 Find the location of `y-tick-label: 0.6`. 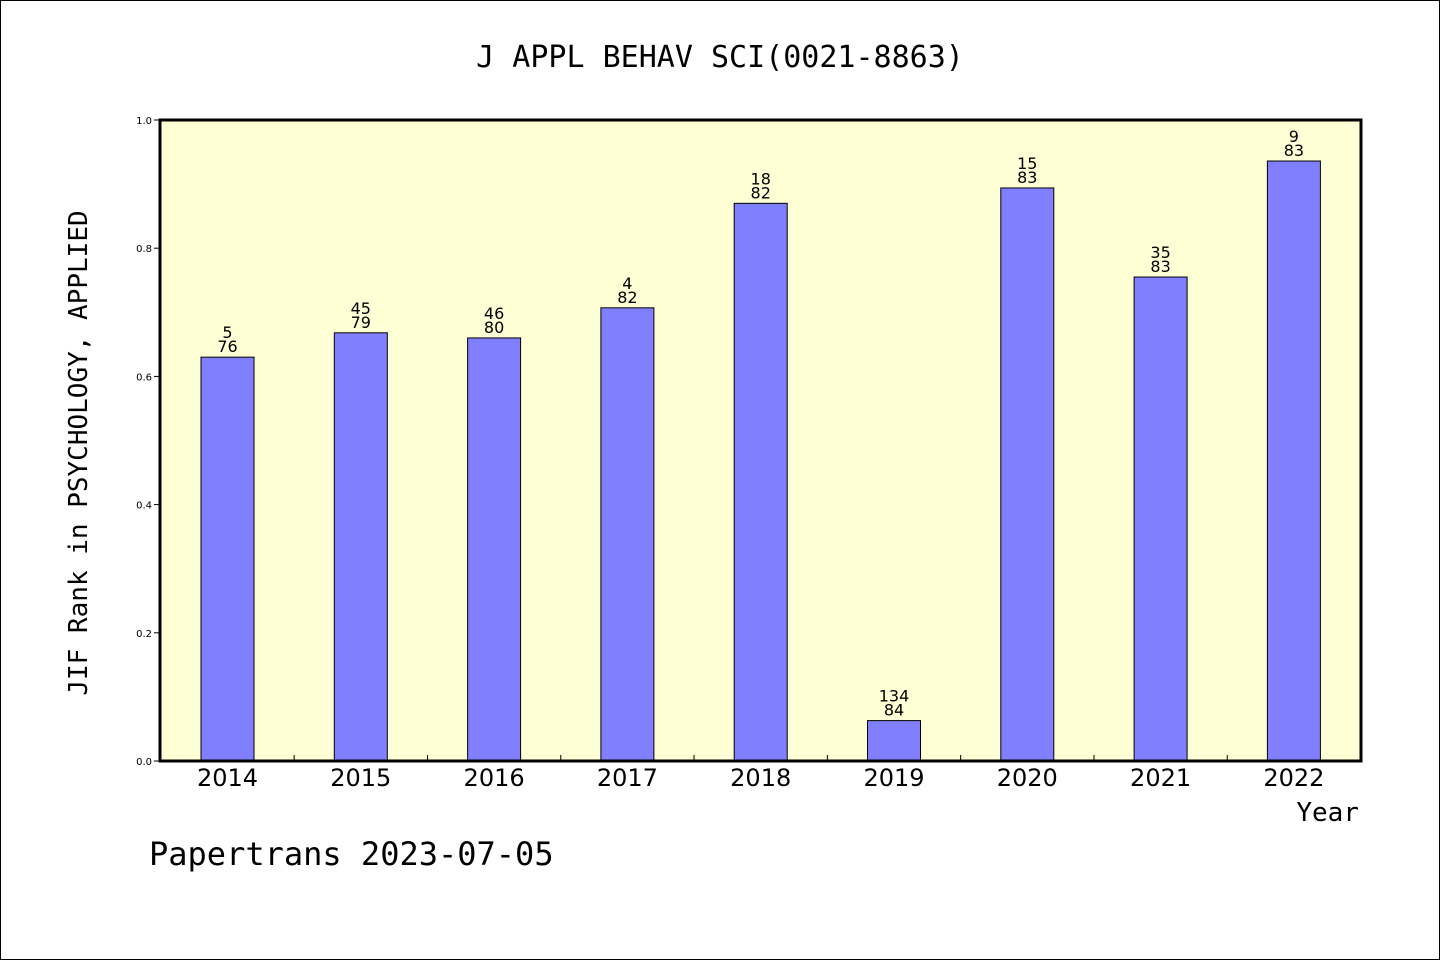

y-tick-label: 0.6 is located at coordinates (144, 377).